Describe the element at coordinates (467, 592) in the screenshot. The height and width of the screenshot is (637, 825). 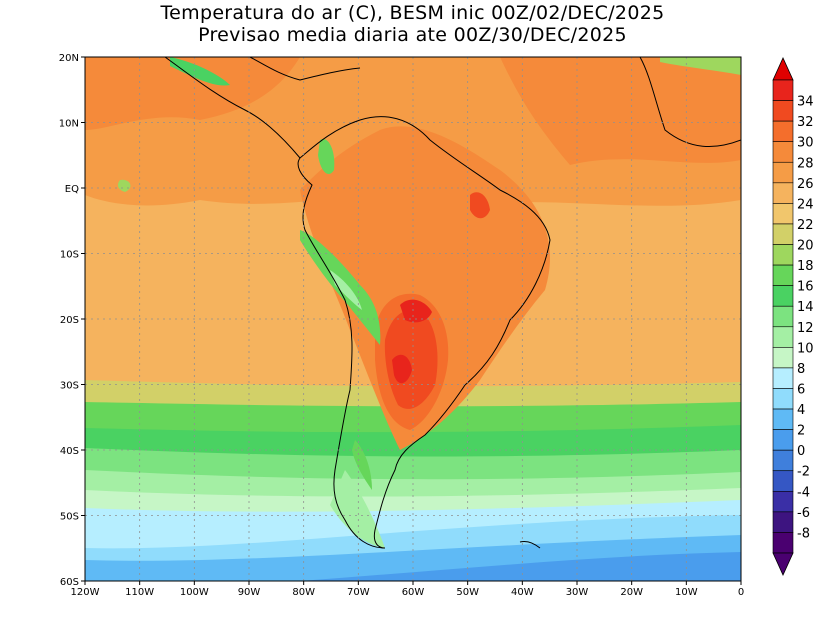
I see `x-tick-label: 50W` at that location.